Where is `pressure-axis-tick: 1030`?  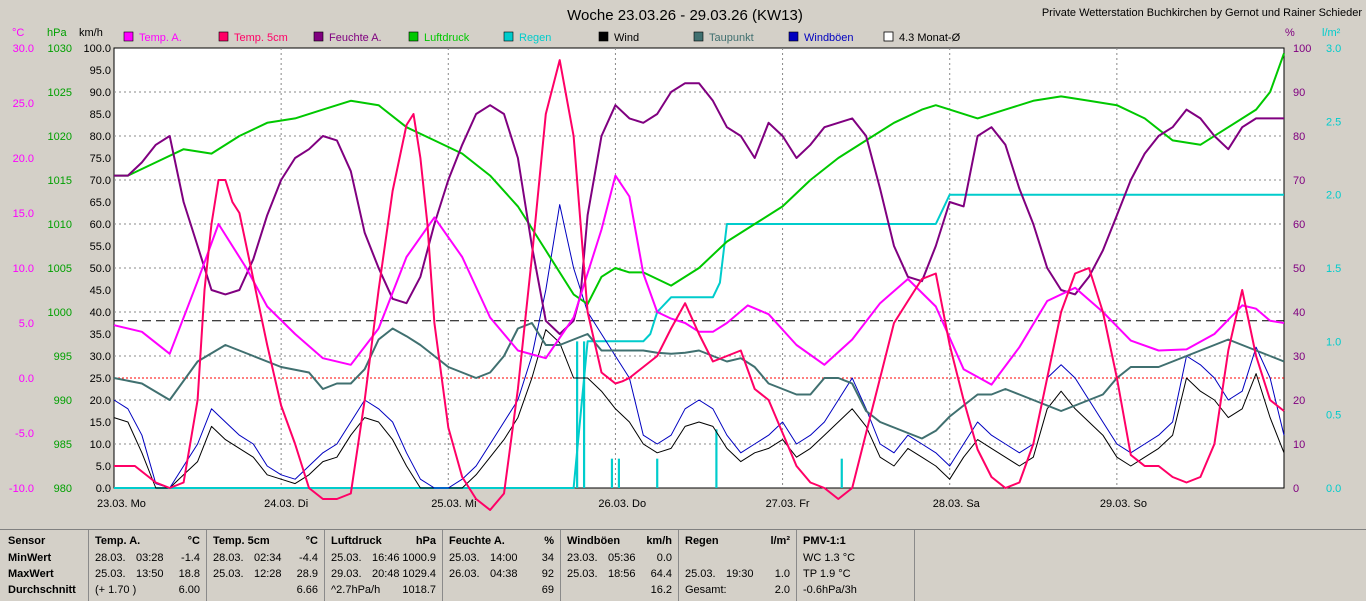 pressure-axis-tick: 1030 is located at coordinates (60, 49).